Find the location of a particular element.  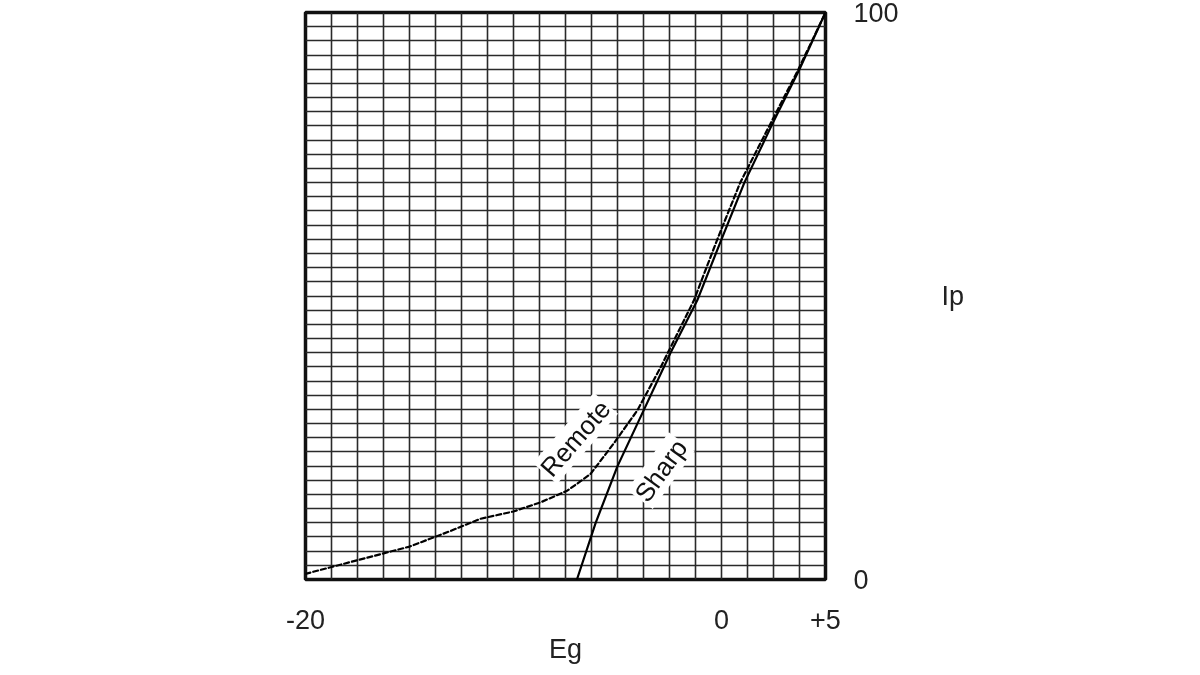

x-tick-label: 0 is located at coordinates (721, 619).